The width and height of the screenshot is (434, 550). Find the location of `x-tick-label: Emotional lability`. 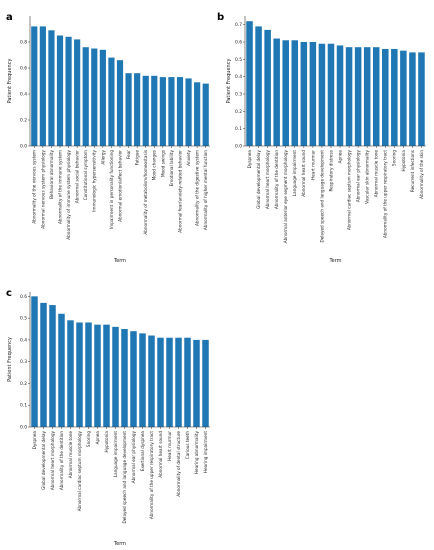

x-tick-label: Emotional lability is located at coordinates (171, 167).